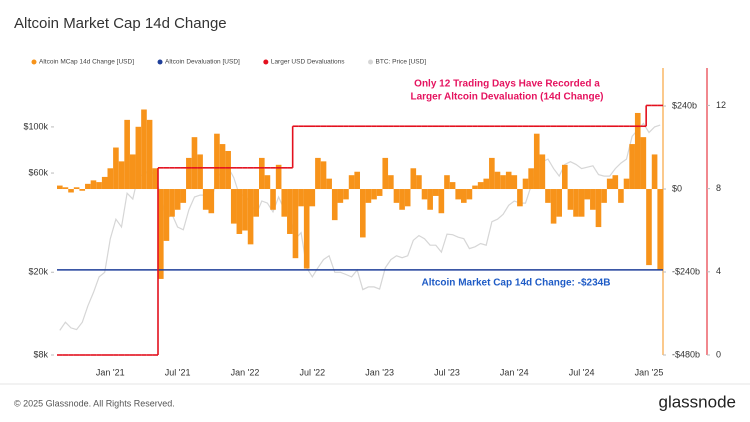 Image resolution: width=750 pixels, height=422 pixels. What do you see at coordinates (379, 372) in the screenshot?
I see `x-tick-label: Jan '23` at bounding box center [379, 372].